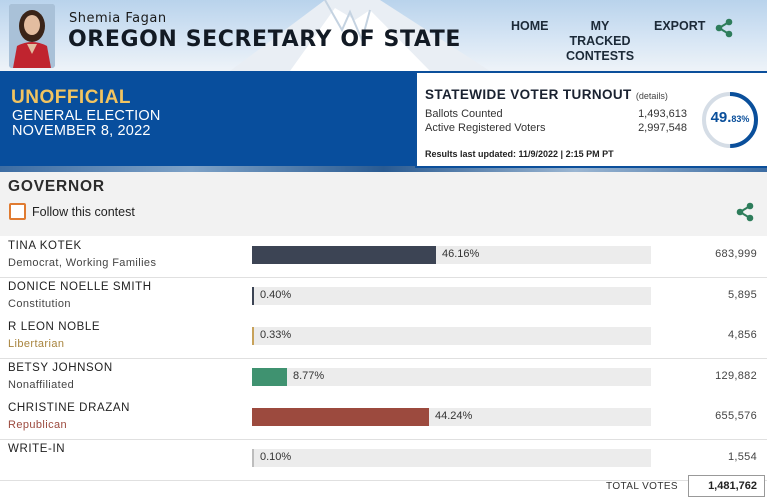 The width and height of the screenshot is (767, 500). What do you see at coordinates (45, 246) in the screenshot?
I see `candidate-name: TINA KOTEK` at bounding box center [45, 246].